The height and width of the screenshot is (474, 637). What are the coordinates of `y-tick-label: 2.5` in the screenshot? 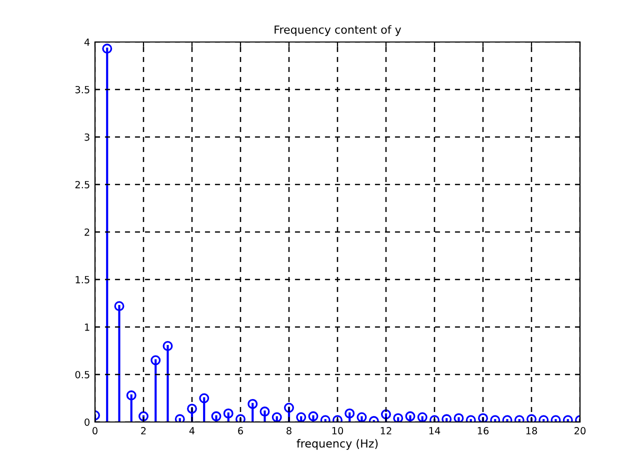 It's located at (82, 184).